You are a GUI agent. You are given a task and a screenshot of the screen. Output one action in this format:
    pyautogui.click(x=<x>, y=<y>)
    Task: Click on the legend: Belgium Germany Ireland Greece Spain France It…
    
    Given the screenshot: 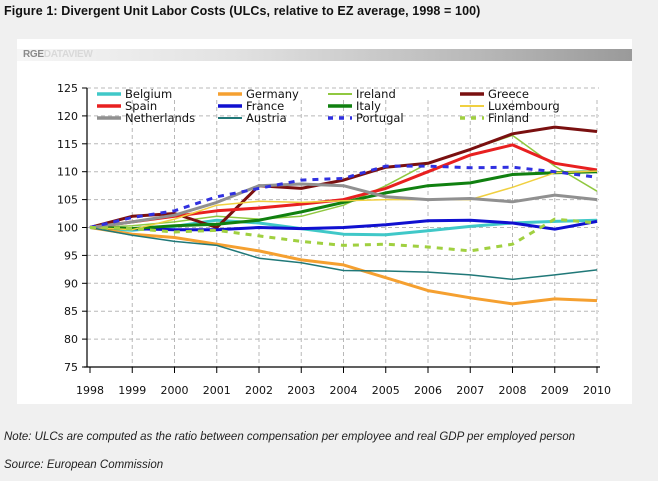 What is the action you would take?
    pyautogui.click(x=328, y=106)
    